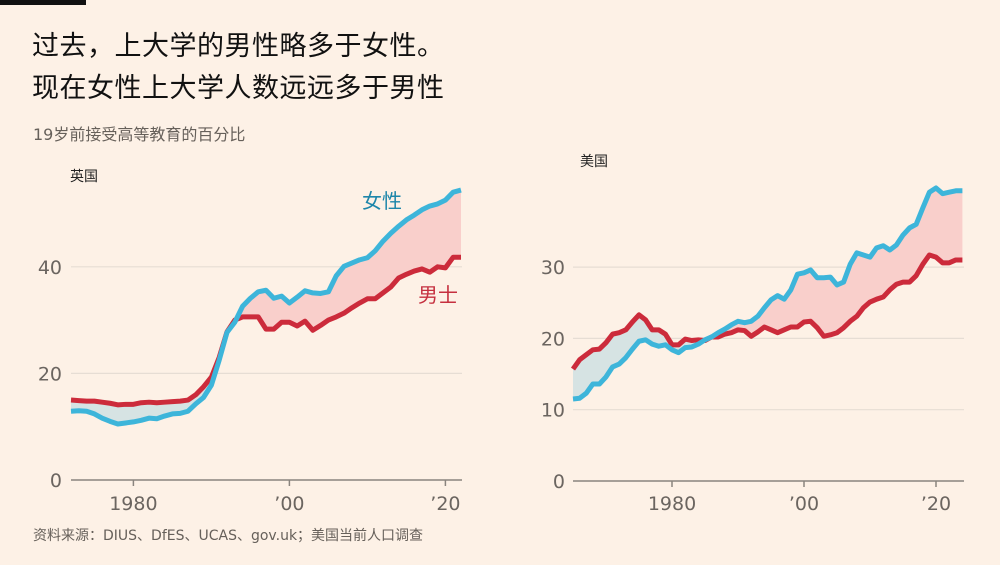  What do you see at coordinates (133, 504) in the screenshot?
I see `uk-x-tick-label: 1980` at bounding box center [133, 504].